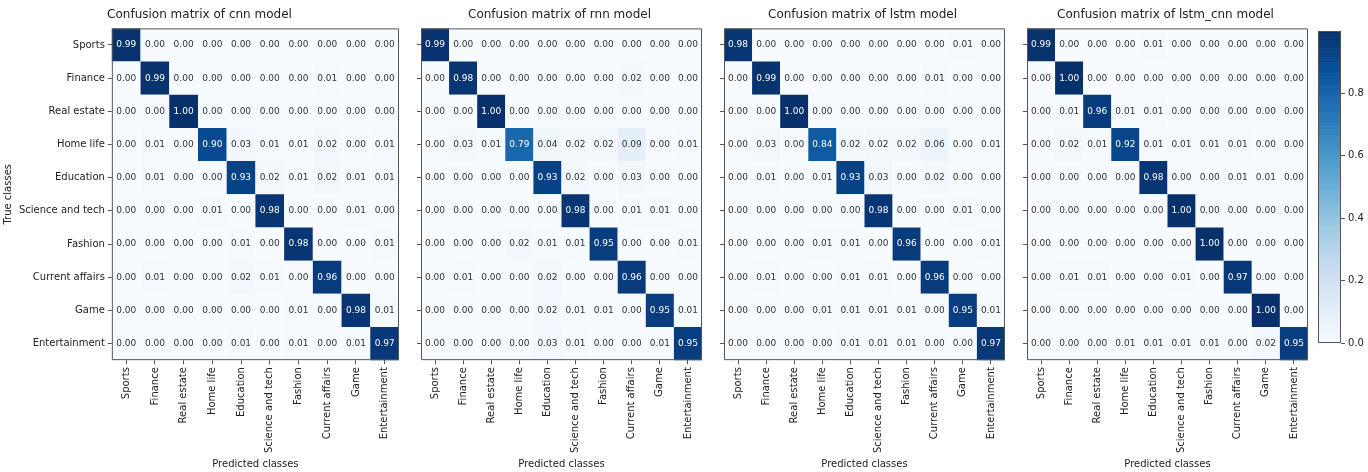  What do you see at coordinates (125, 383) in the screenshot?
I see `x-tick-label: Sports` at bounding box center [125, 383].